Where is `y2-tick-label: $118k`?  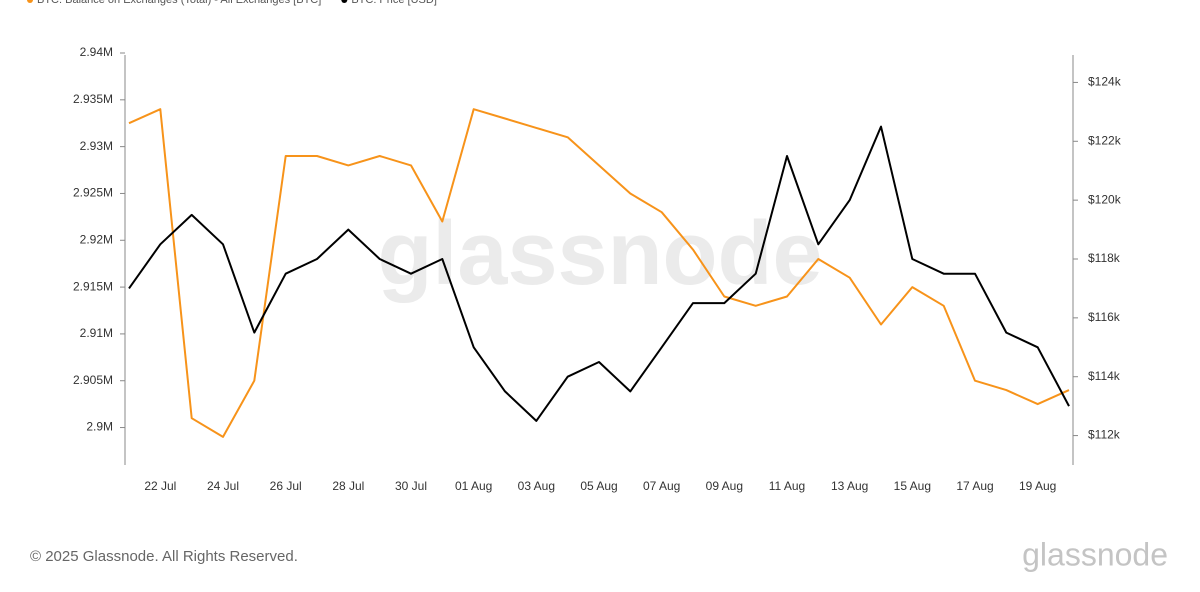 y2-tick-label: $118k is located at coordinates (1104, 258).